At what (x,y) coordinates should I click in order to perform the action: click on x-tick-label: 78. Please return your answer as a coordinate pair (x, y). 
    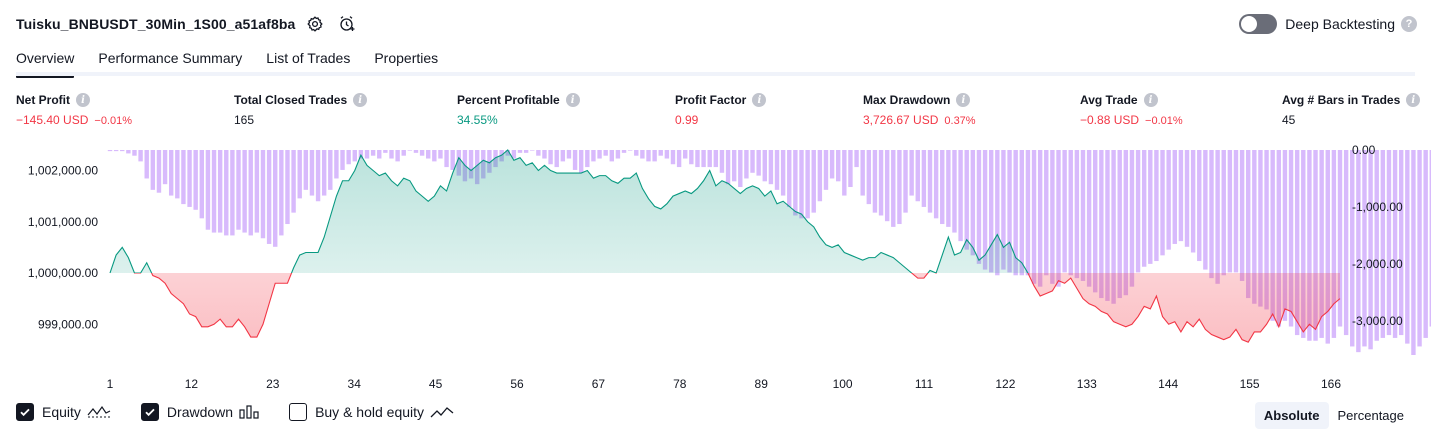
    Looking at the image, I should click on (680, 384).